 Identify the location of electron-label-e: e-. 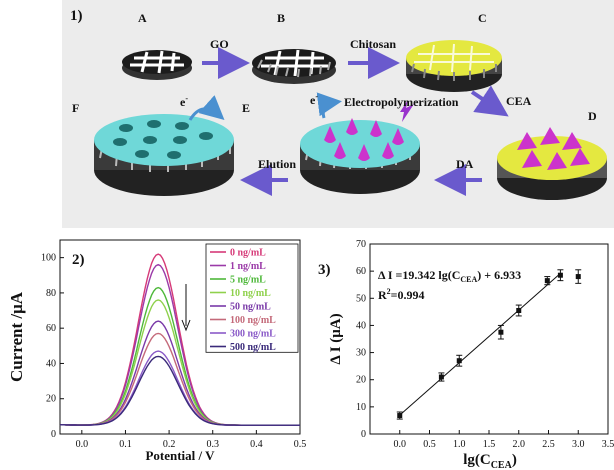
(314, 99).